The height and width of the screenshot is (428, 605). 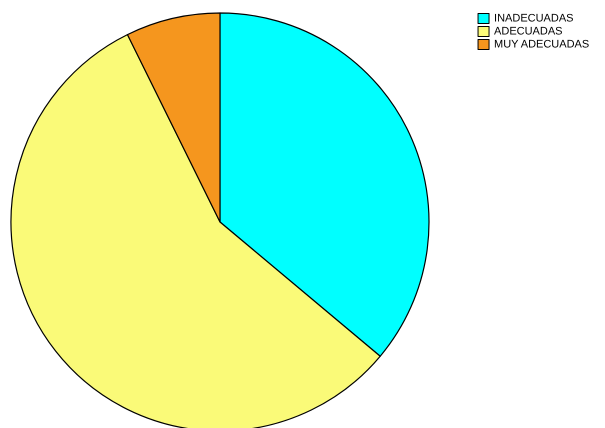 What do you see at coordinates (534, 18) in the screenshot?
I see `legend-label: INADECUADAS` at bounding box center [534, 18].